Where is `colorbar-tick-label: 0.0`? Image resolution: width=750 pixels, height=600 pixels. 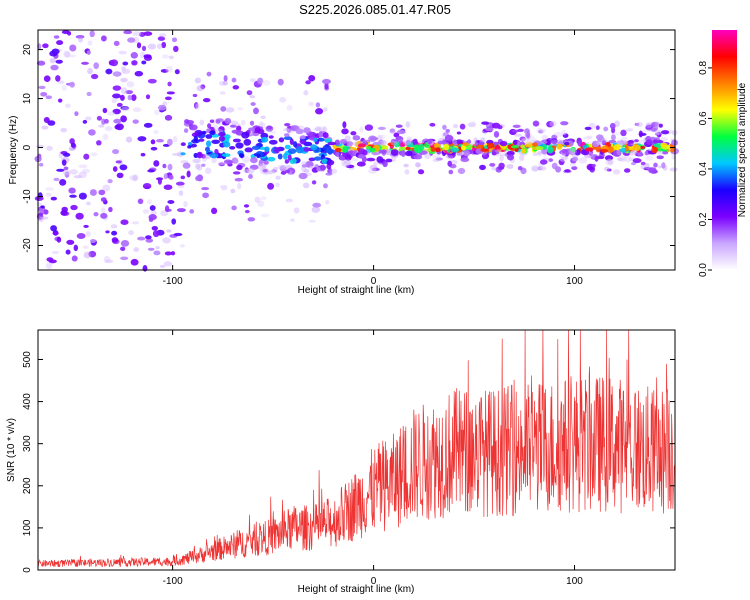 colorbar-tick-label: 0.0 is located at coordinates (703, 270).